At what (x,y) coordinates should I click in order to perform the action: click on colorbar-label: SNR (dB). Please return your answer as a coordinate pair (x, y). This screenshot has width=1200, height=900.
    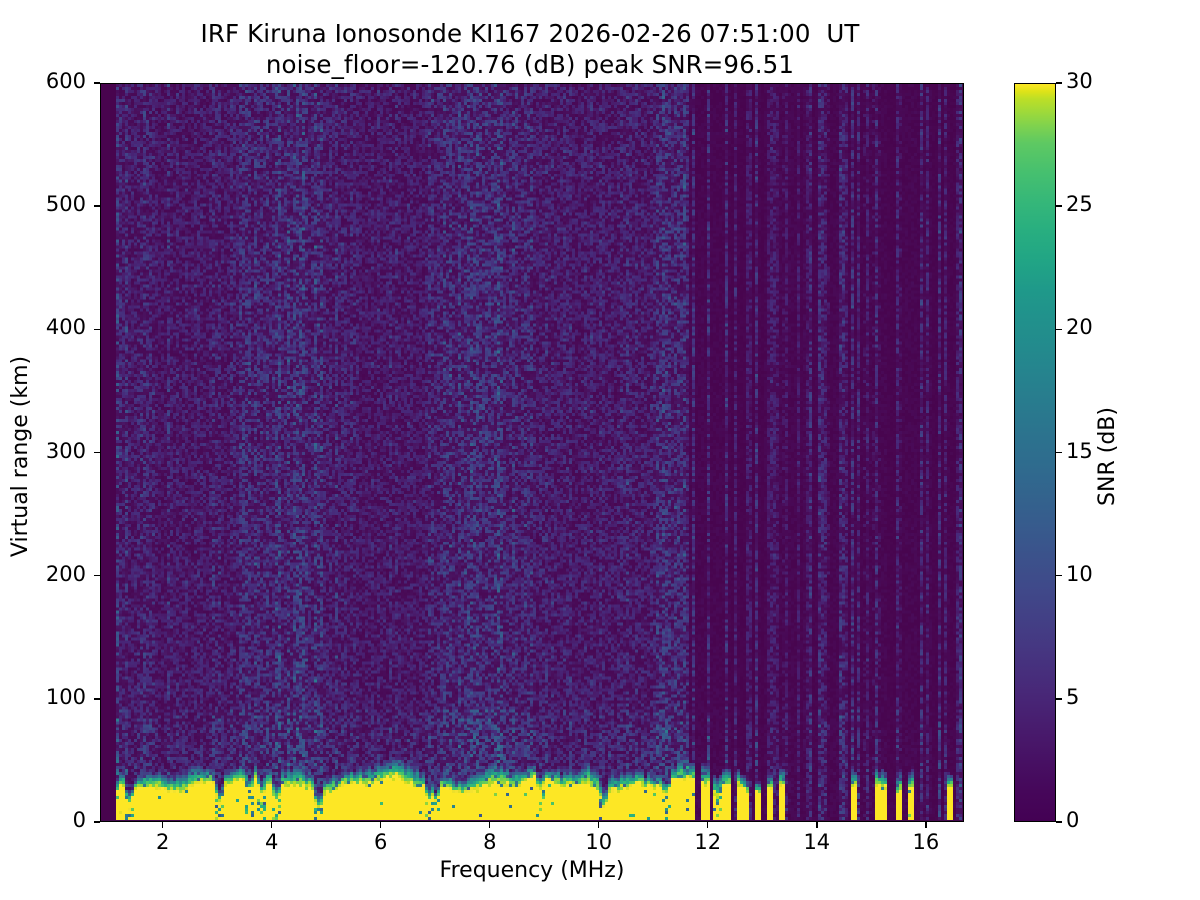
    Looking at the image, I should click on (1107, 456).